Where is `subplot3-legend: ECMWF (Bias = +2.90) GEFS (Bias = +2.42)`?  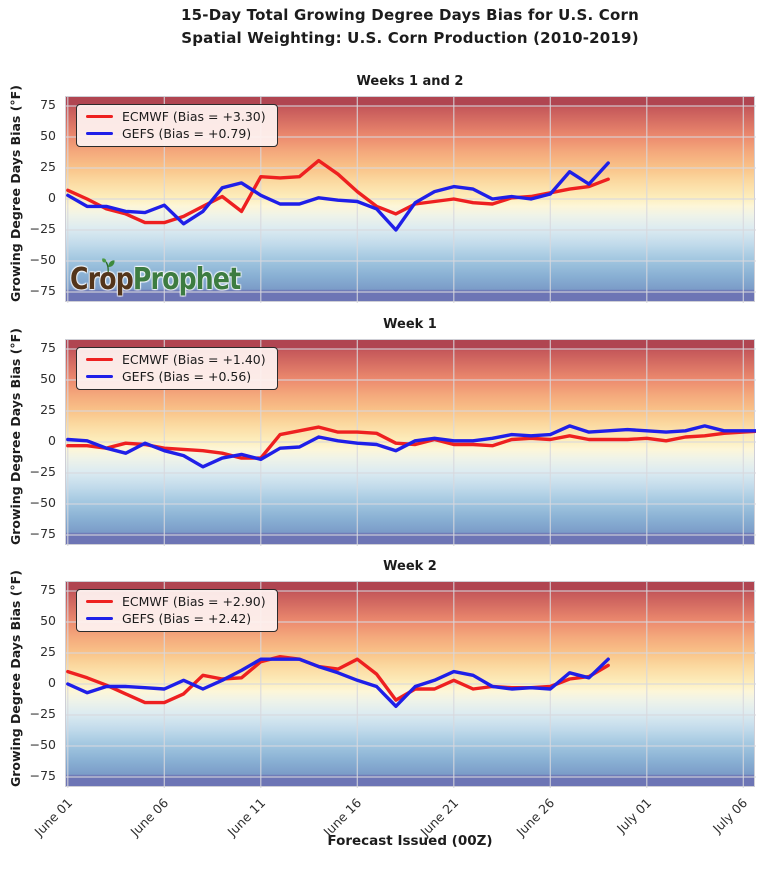
subplot3-legend: ECMWF (Bias = +2.90) GEFS (Bias = +2.42) is located at coordinates (177, 610).